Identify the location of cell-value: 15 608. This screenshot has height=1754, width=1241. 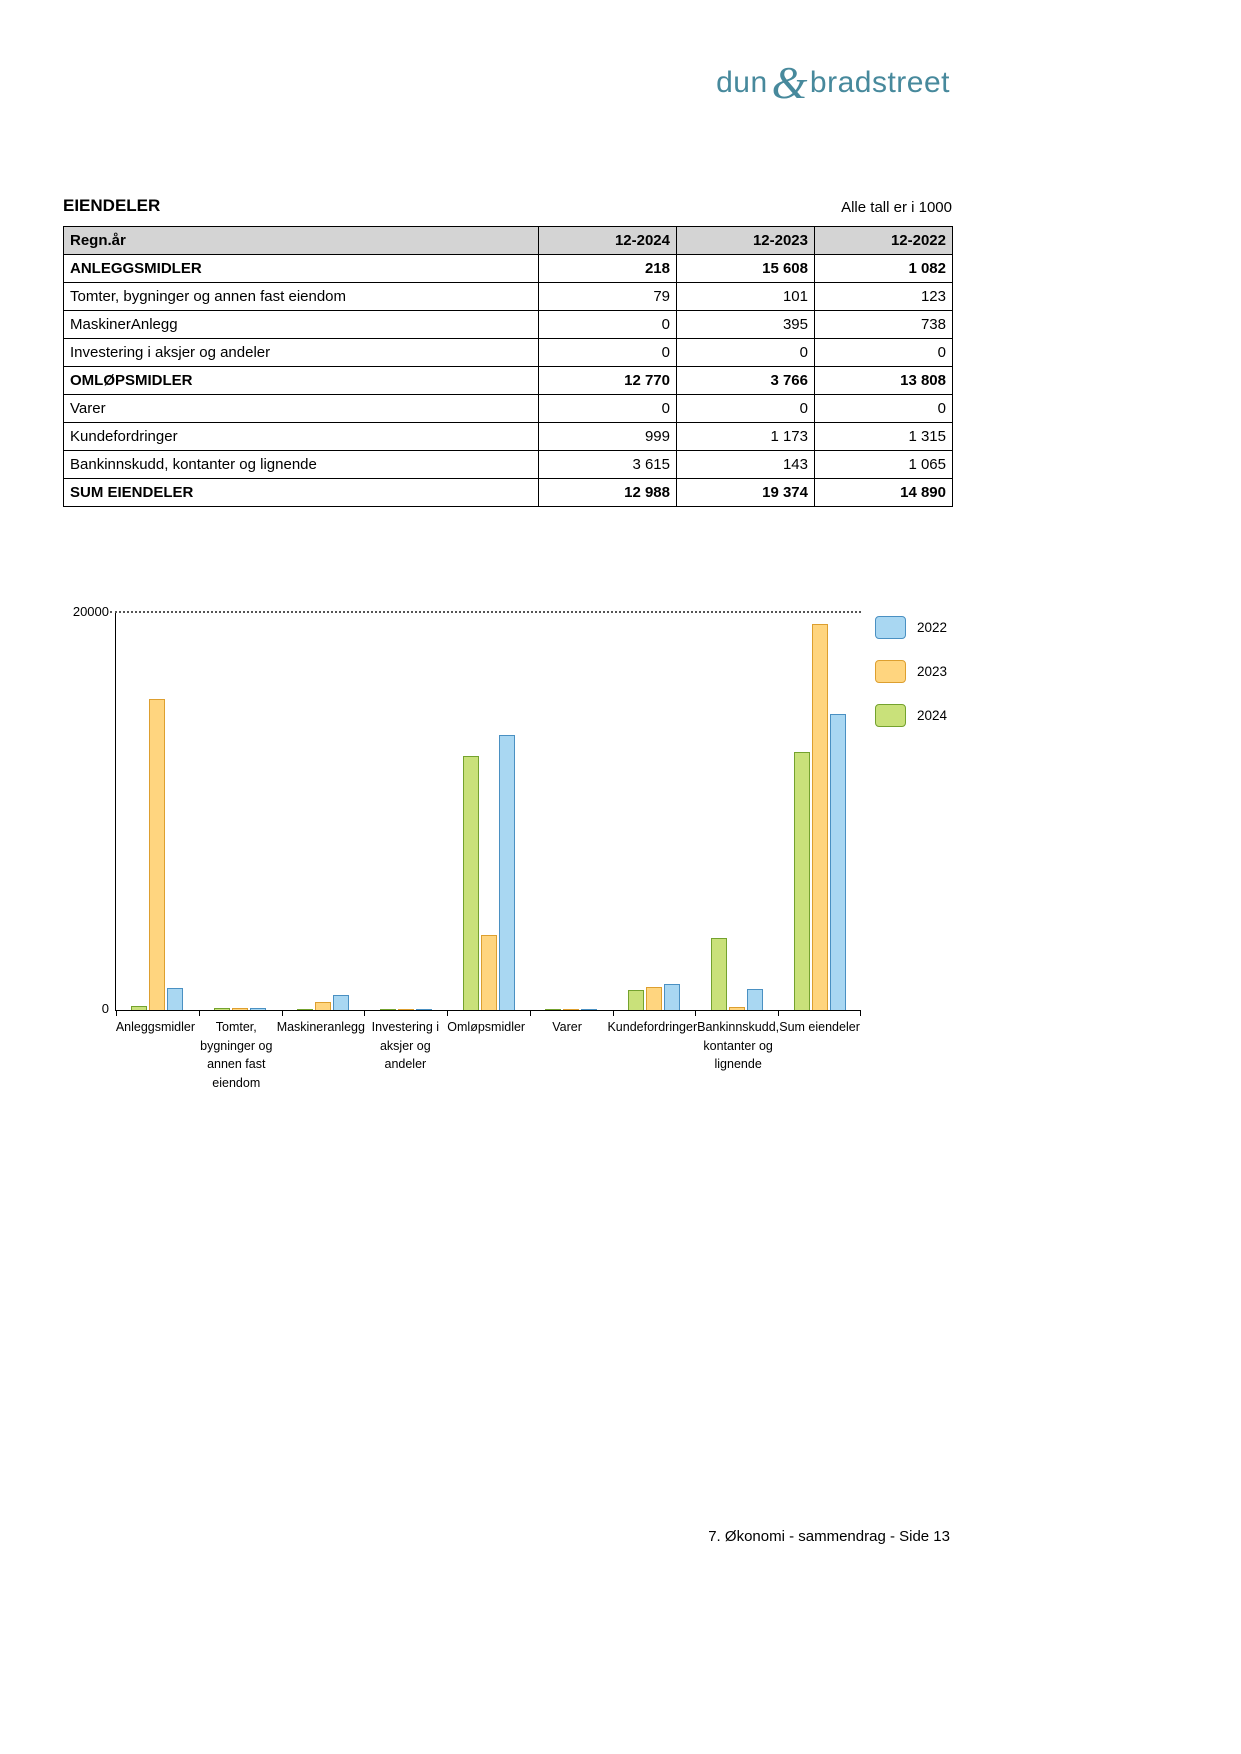
(745, 268).